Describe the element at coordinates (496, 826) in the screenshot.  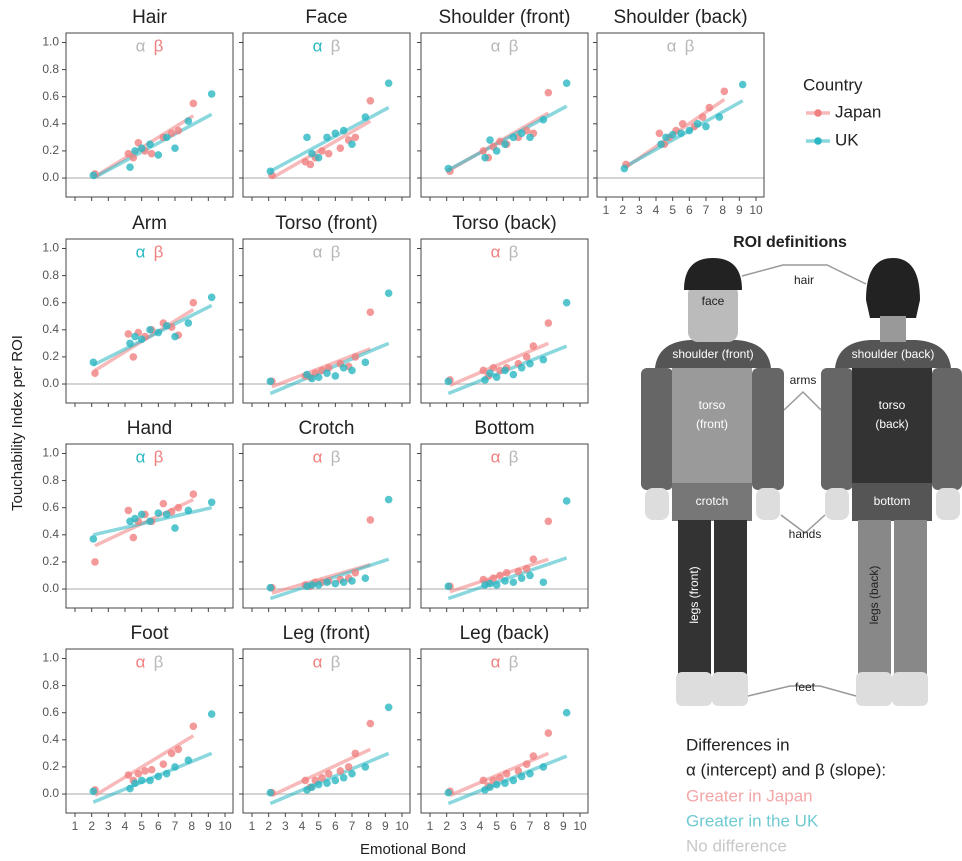
I see `x-tick-label: 5` at that location.